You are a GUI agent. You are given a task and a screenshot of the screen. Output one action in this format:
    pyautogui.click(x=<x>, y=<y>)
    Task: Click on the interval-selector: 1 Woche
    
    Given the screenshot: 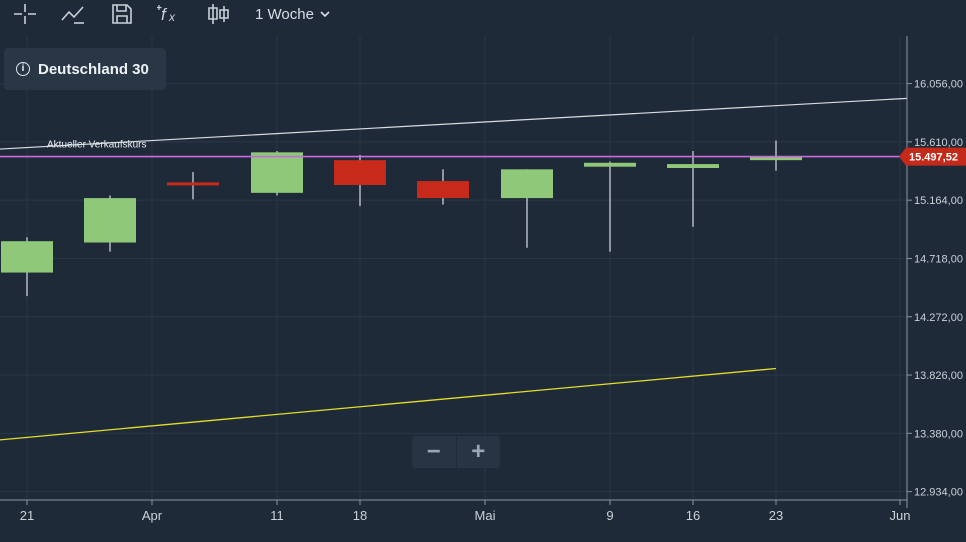 What is the action you would take?
    pyautogui.click(x=292, y=14)
    